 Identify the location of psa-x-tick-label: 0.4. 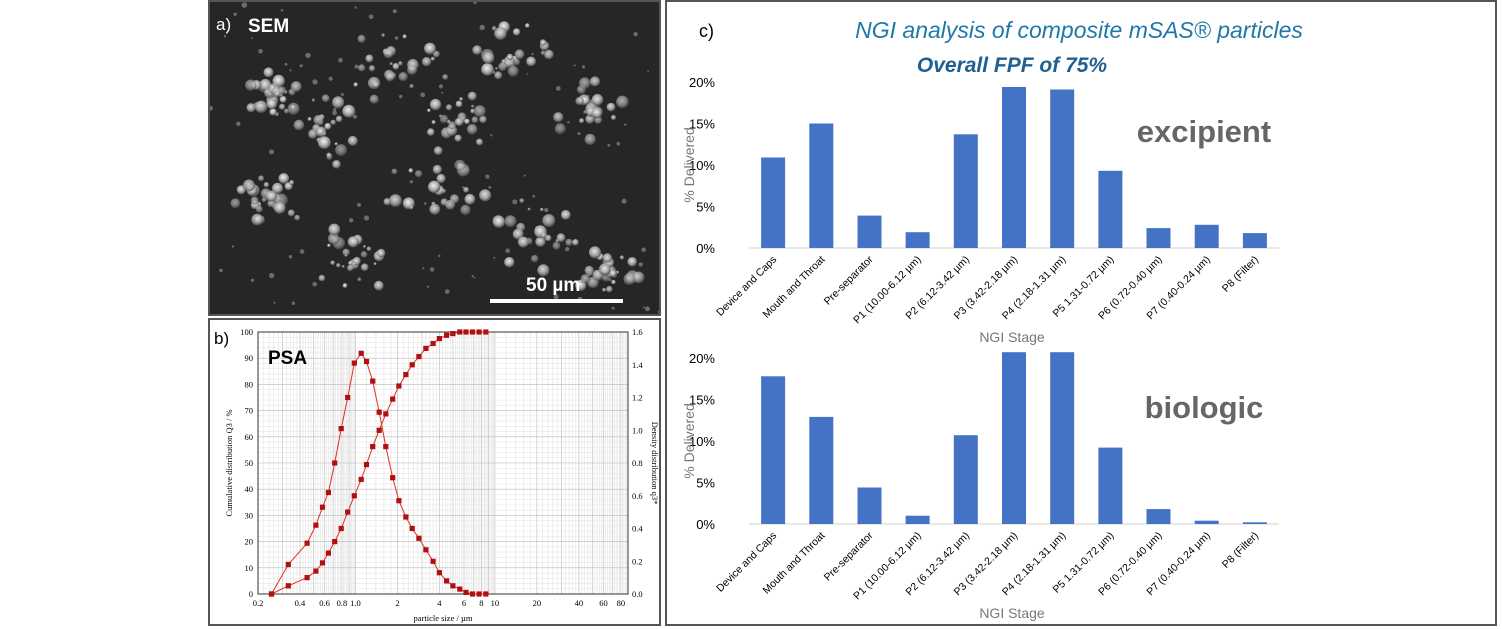
(300, 603).